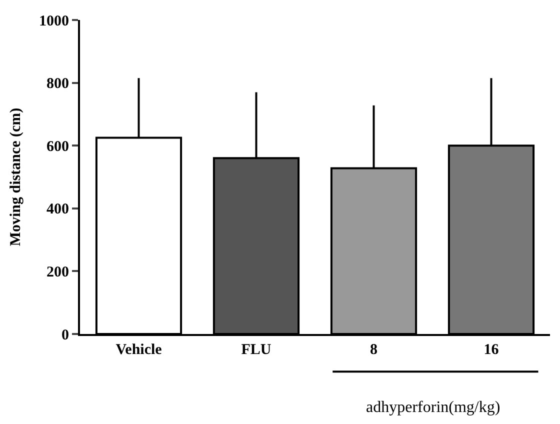  What do you see at coordinates (65, 335) in the screenshot?
I see `y-tick-label: 0` at bounding box center [65, 335].